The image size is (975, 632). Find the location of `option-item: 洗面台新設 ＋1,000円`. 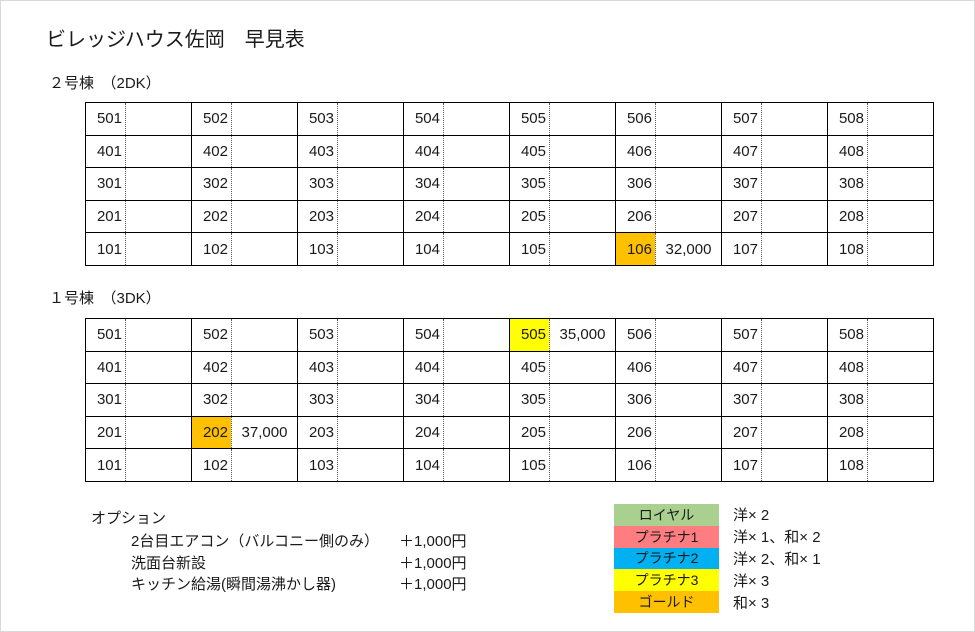

option-item: 洗面台新設 ＋1,000円 is located at coordinates (331, 564).